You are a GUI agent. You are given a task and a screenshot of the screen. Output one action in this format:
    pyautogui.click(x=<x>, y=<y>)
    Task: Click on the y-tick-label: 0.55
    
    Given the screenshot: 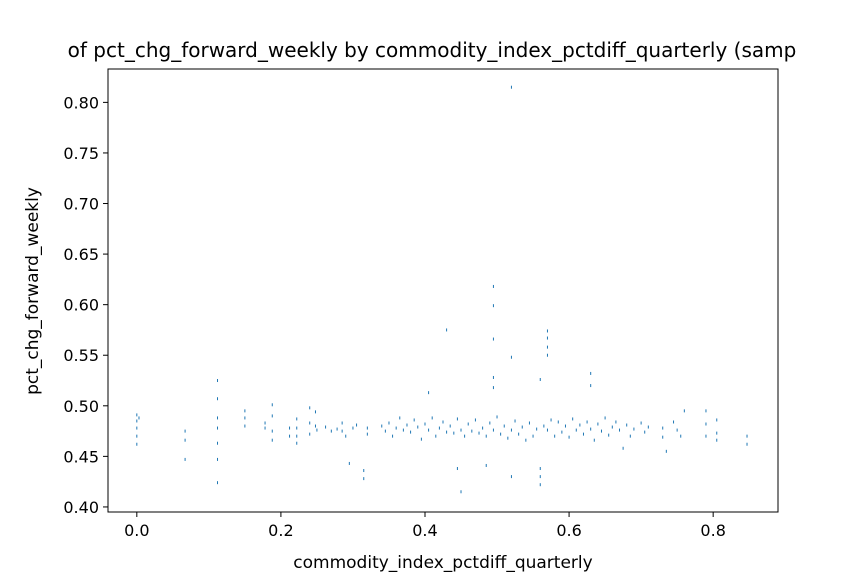 What is the action you would take?
    pyautogui.click(x=81, y=355)
    